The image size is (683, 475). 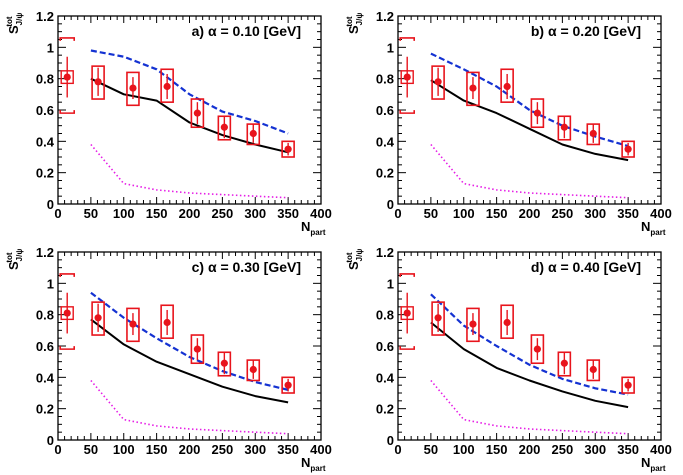 What do you see at coordinates (586, 31) in the screenshot?
I see `panel-title: b) α = 0.20 [GeV]` at bounding box center [586, 31].